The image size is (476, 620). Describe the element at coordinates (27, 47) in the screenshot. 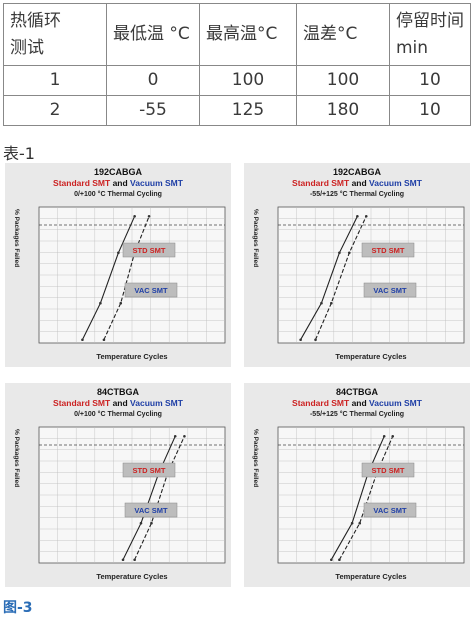

I see `header-line: 测试` at that location.